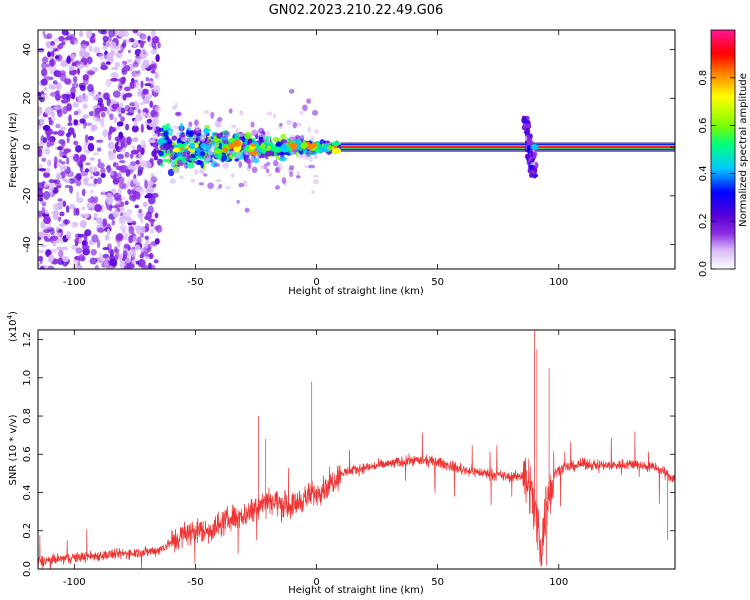 This screenshot has width=750, height=600. What do you see at coordinates (27, 244) in the screenshot?
I see `y-tick-label: -40` at bounding box center [27, 244].